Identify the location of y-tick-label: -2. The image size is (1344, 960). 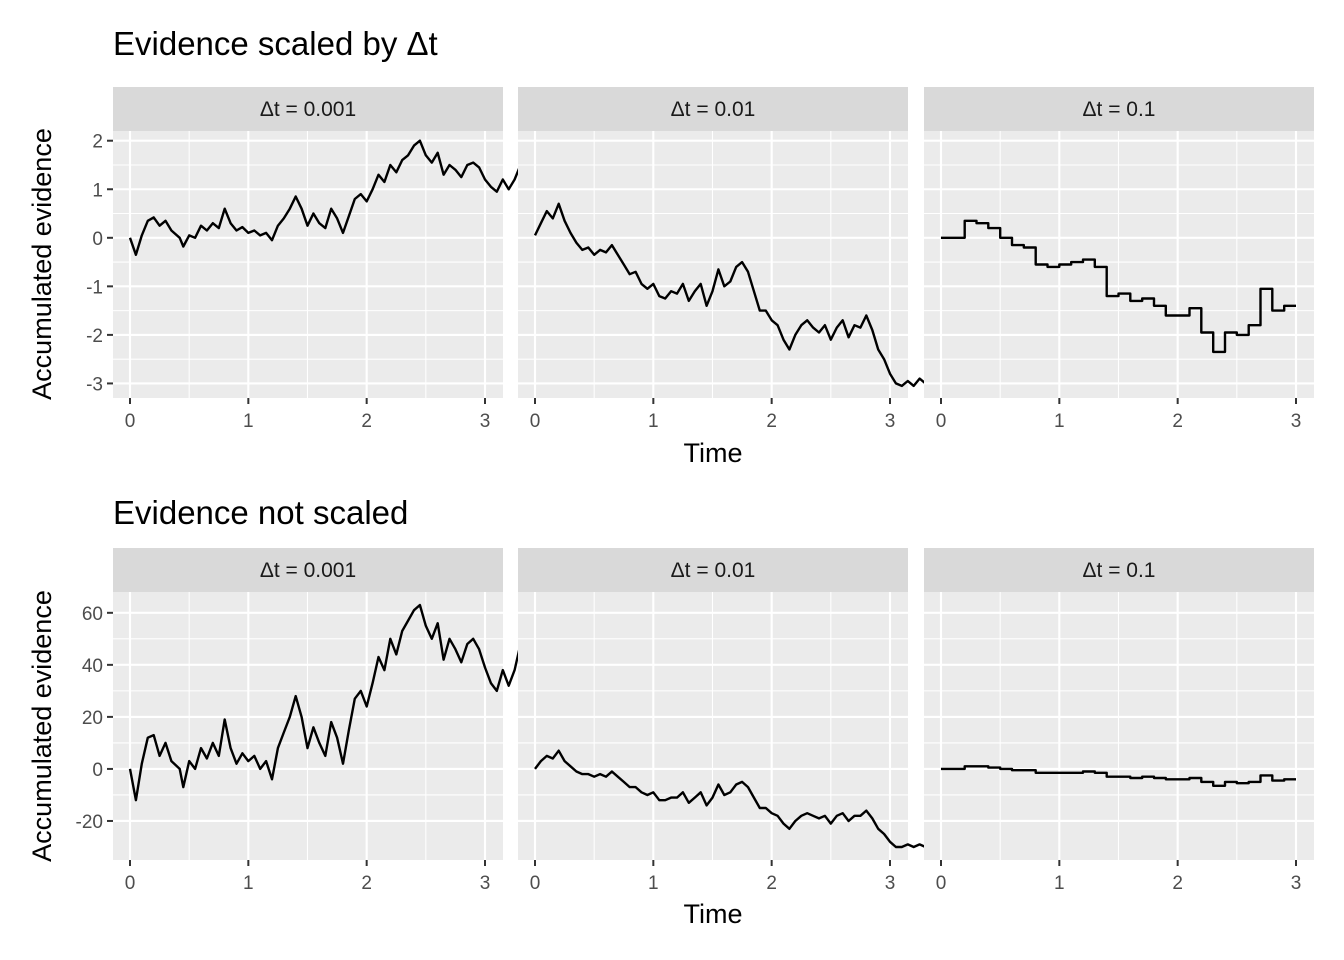
(94, 336).